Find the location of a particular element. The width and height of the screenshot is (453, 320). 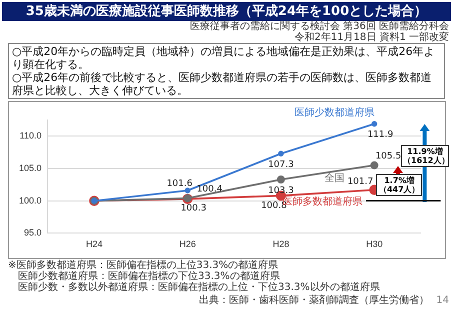

data-label: 107.3 is located at coordinates (281, 165).